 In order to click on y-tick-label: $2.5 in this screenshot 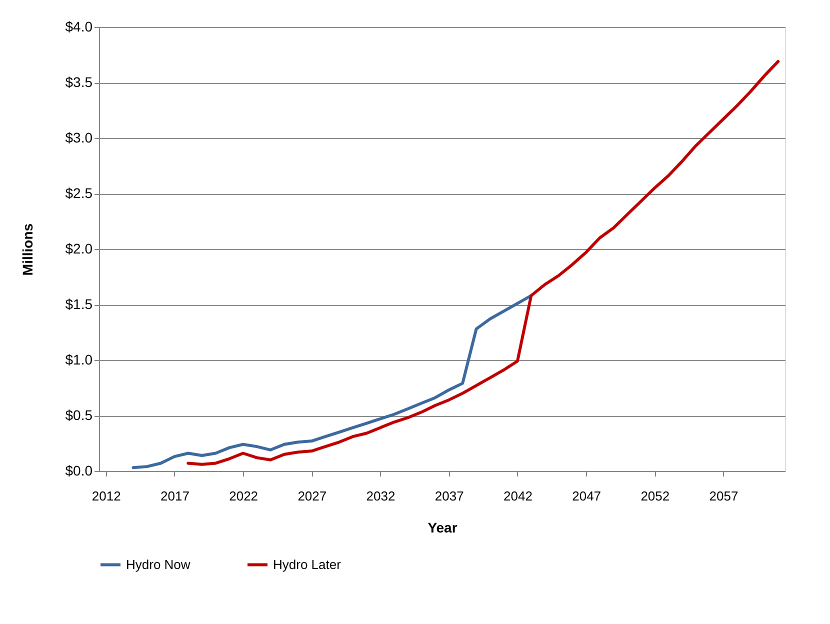, I will do `click(79, 193)`.